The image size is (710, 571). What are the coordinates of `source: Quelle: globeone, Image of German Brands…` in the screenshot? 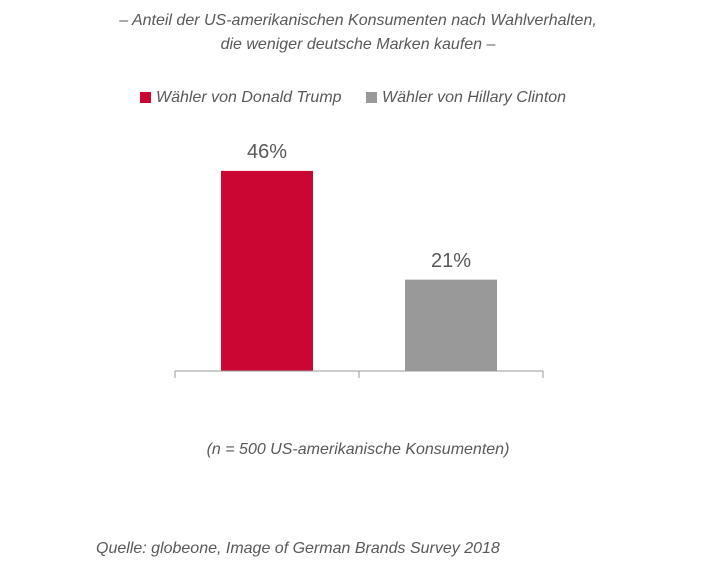 It's located at (298, 548).